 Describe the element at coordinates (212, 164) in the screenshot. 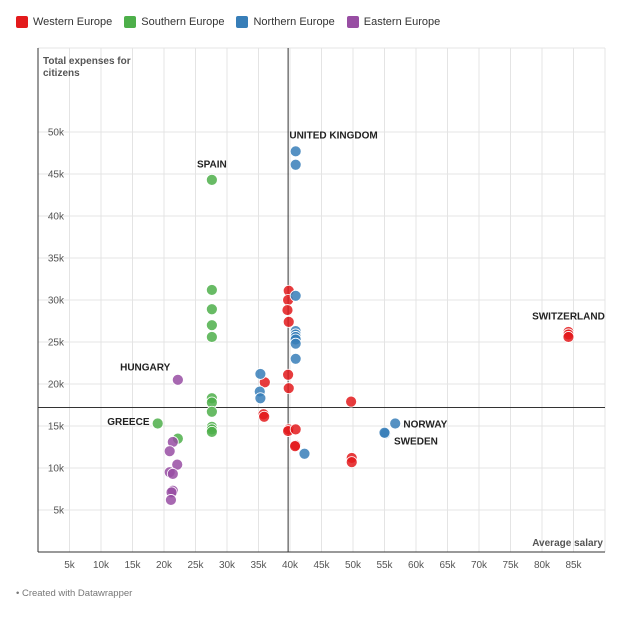

I see `annotation-spain: SPAIN` at that location.